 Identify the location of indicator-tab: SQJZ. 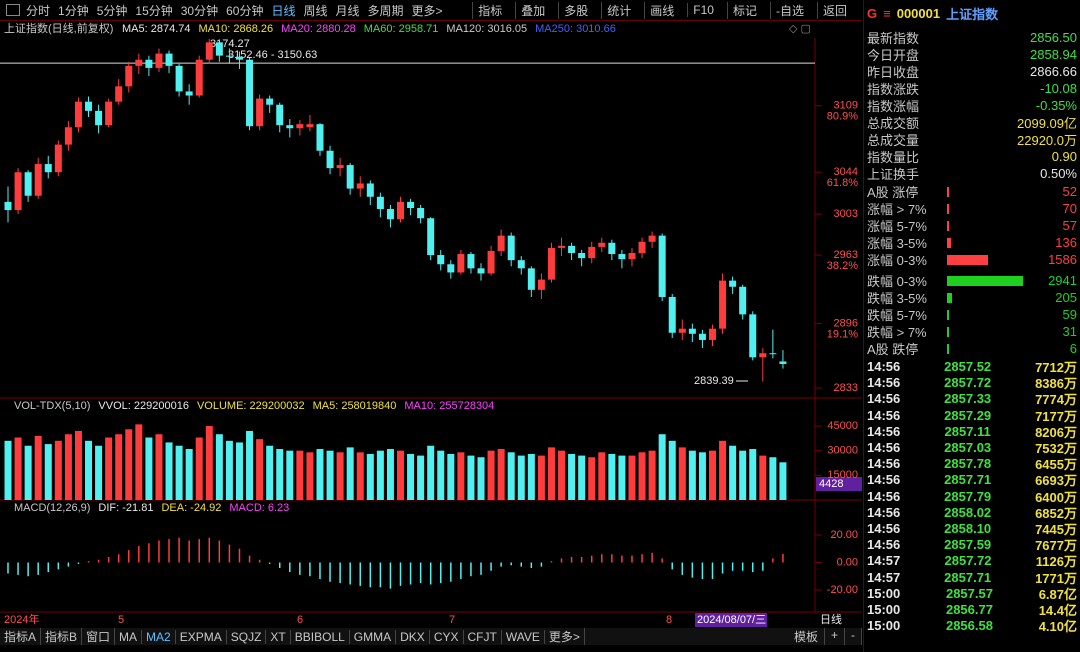
(247, 636).